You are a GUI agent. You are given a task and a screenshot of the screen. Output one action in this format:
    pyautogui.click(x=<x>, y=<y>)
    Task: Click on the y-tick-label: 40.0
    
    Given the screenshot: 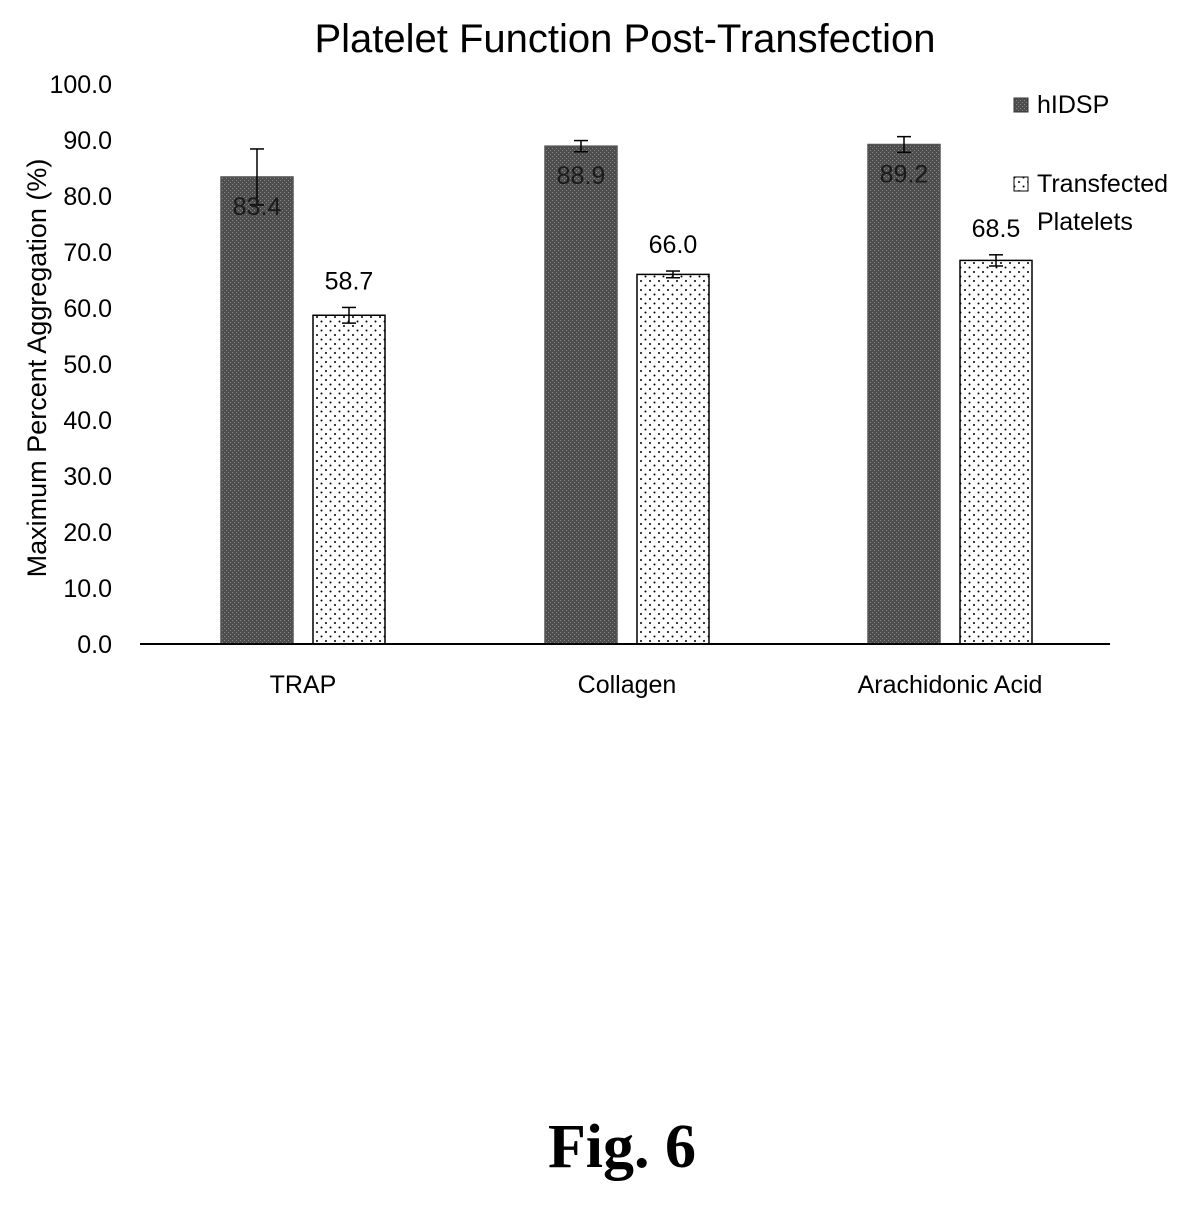 What is the action you would take?
    pyautogui.click(x=87, y=421)
    